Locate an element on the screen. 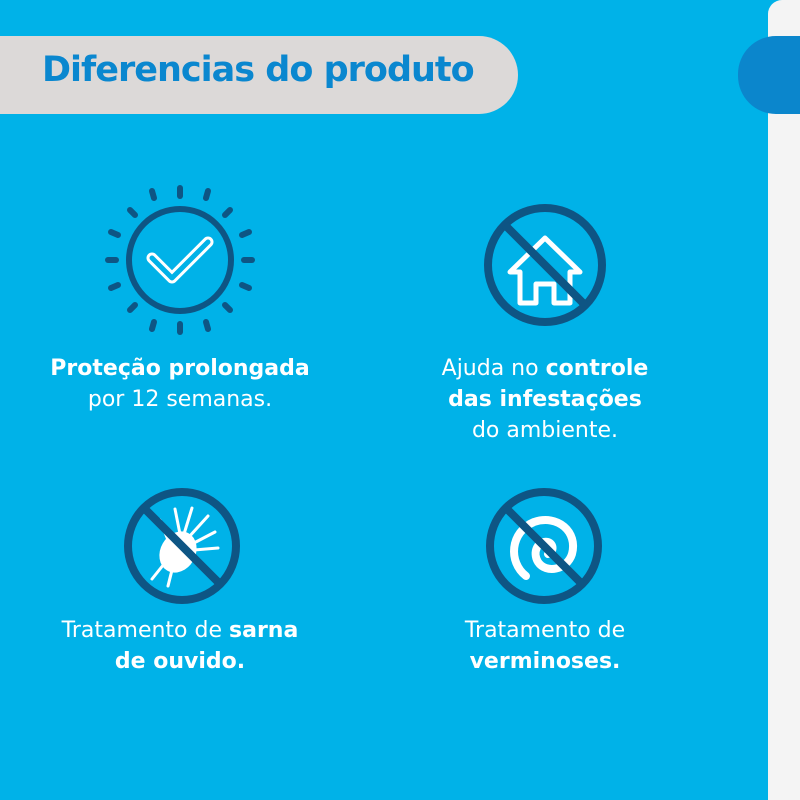 This screenshot has height=800, width=800. feature-caption-mange: Tratamento de sarna de ouvido. is located at coordinates (180, 646).